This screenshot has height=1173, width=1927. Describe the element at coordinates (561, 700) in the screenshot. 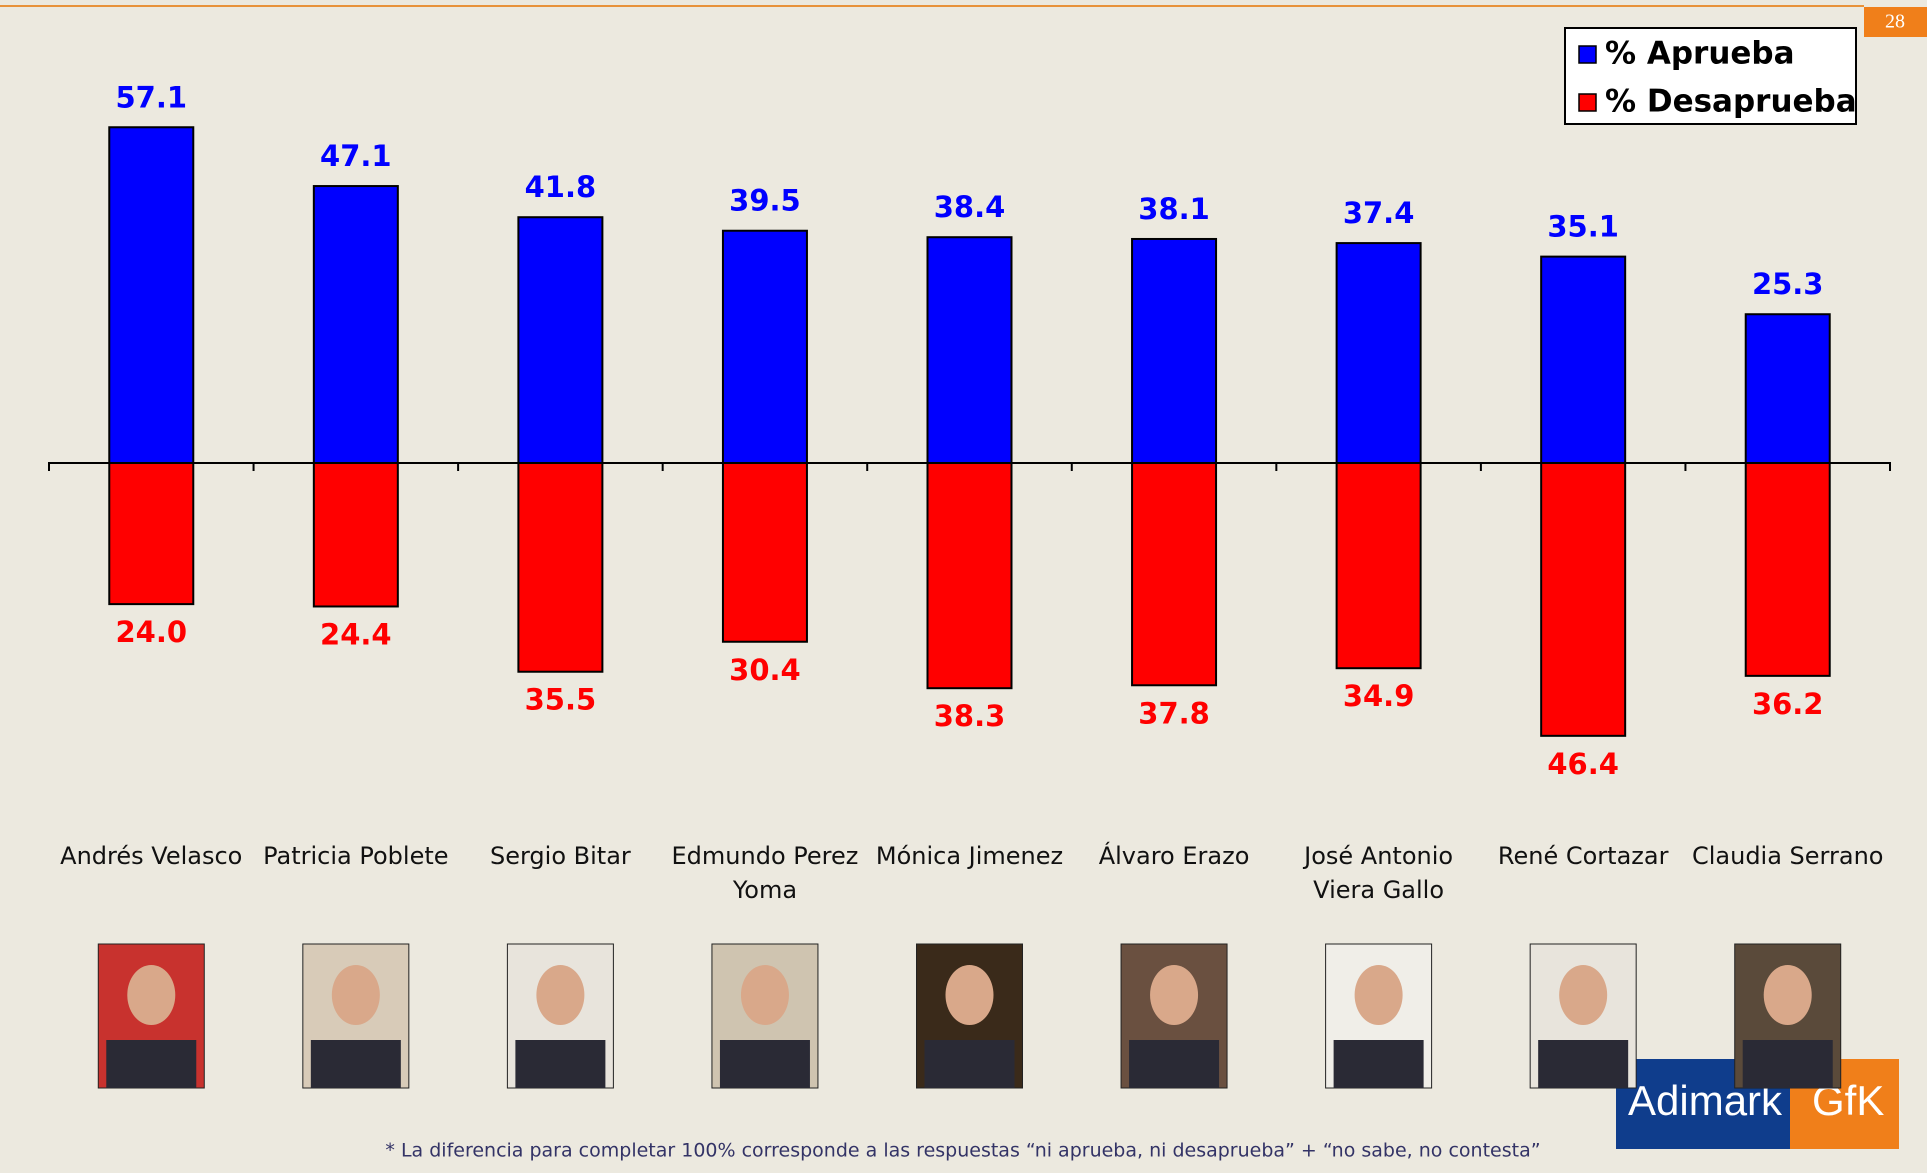

I see `value-label: 35.5` at that location.